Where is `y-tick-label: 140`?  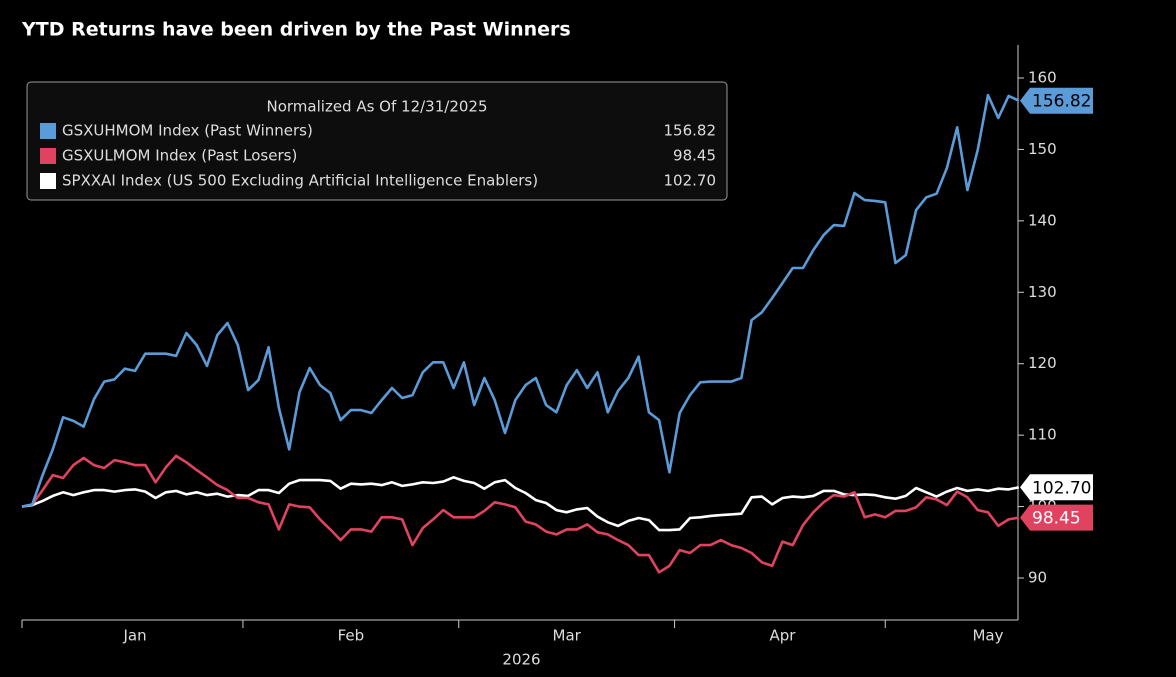
y-tick-label: 140 is located at coordinates (1042, 220).